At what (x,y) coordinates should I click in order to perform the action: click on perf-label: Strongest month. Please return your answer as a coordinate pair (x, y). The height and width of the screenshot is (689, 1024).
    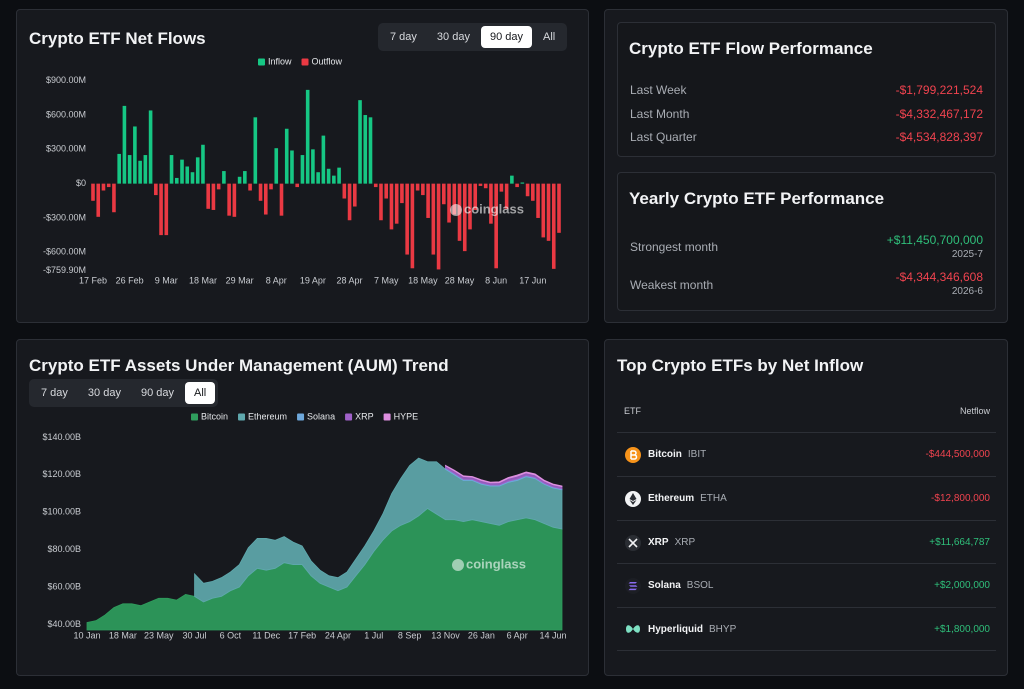
    Looking at the image, I should click on (674, 247).